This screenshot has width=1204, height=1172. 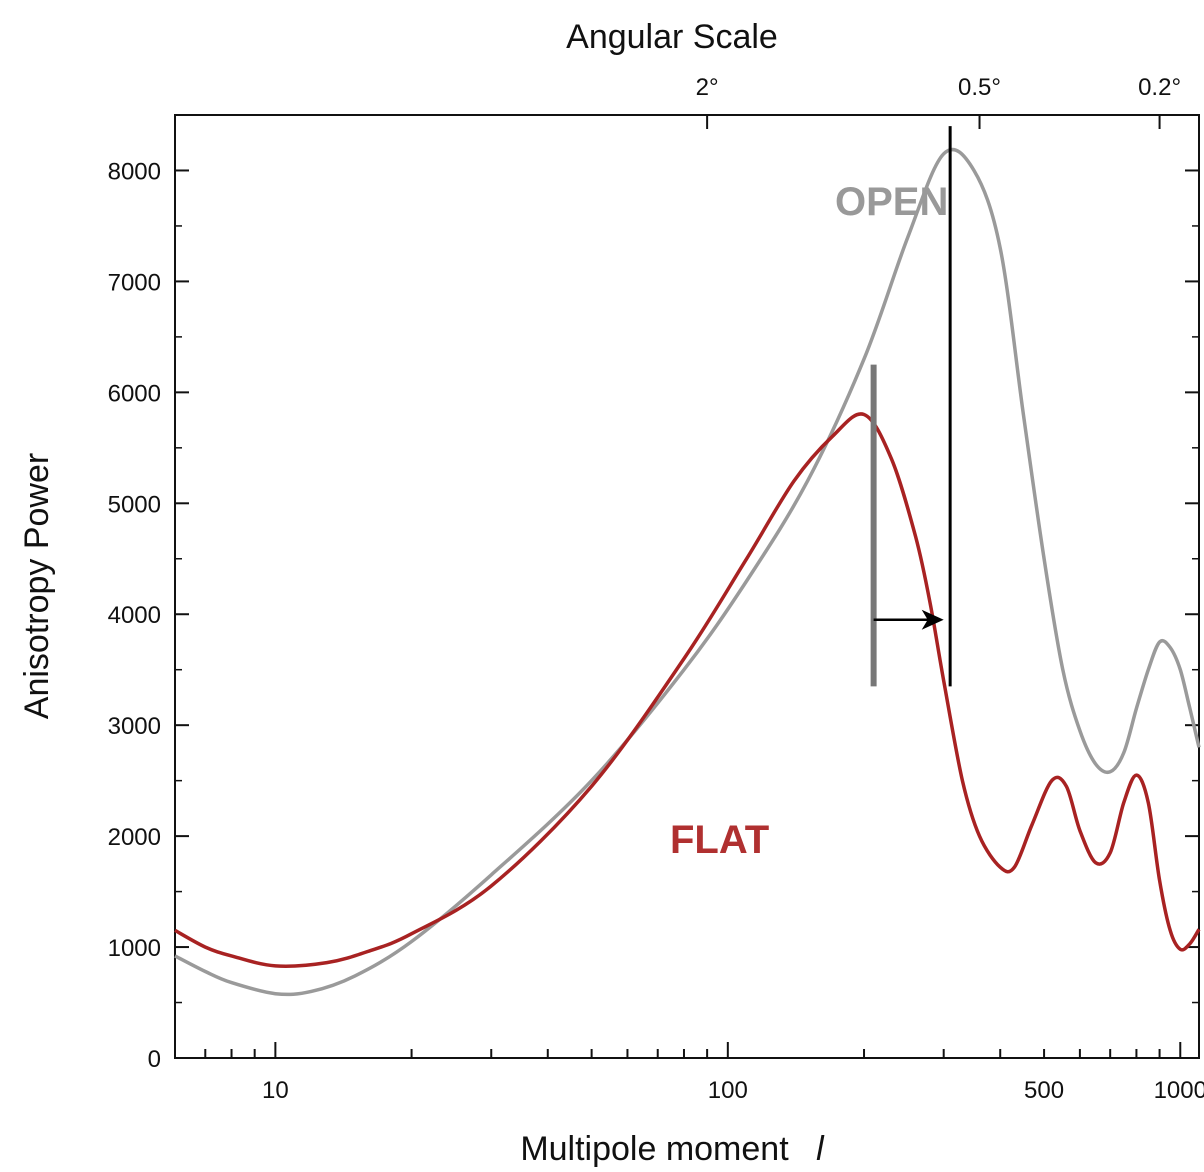 I want to click on y-tick-label-3: 3000, so click(x=134, y=726).